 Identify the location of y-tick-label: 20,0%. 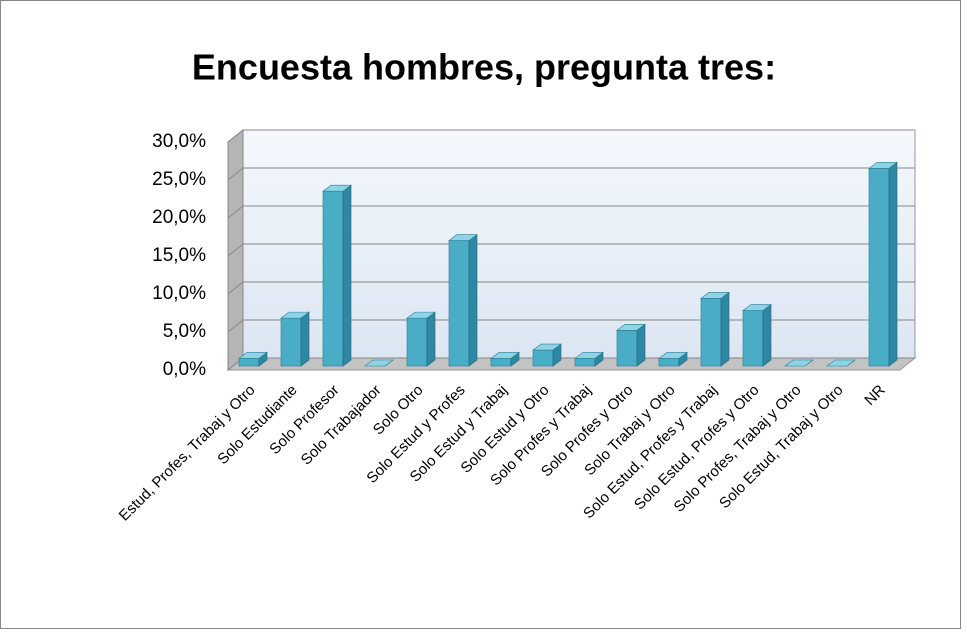
(179, 217).